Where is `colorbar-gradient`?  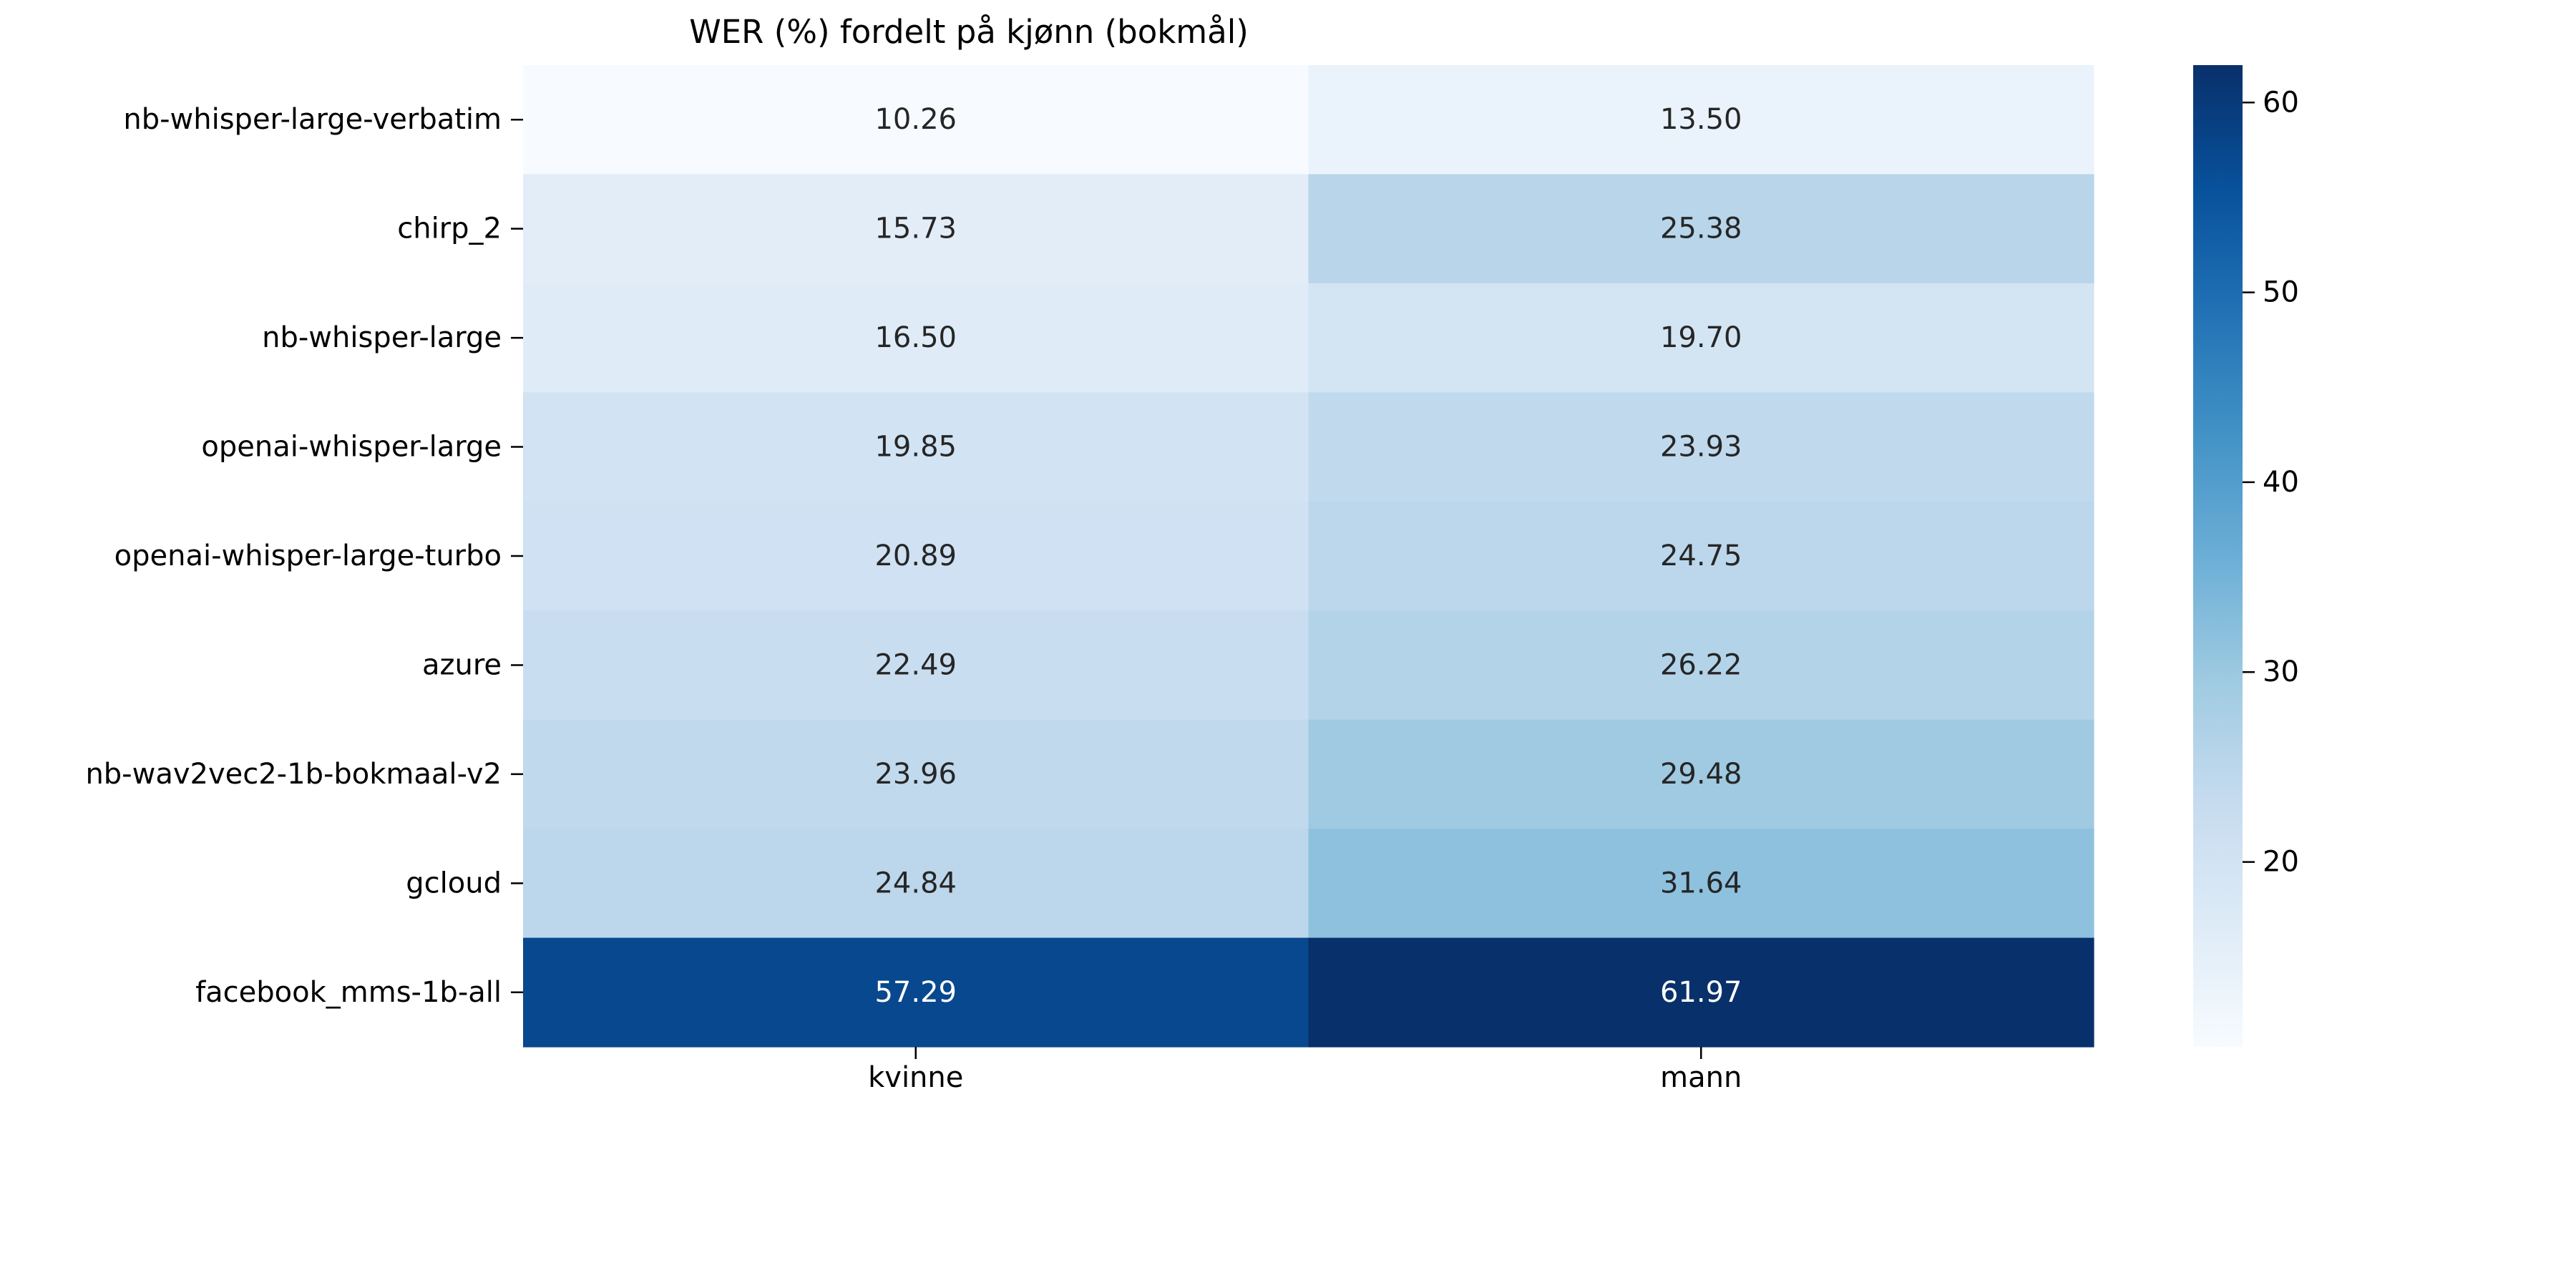 colorbar-gradient is located at coordinates (2218, 556).